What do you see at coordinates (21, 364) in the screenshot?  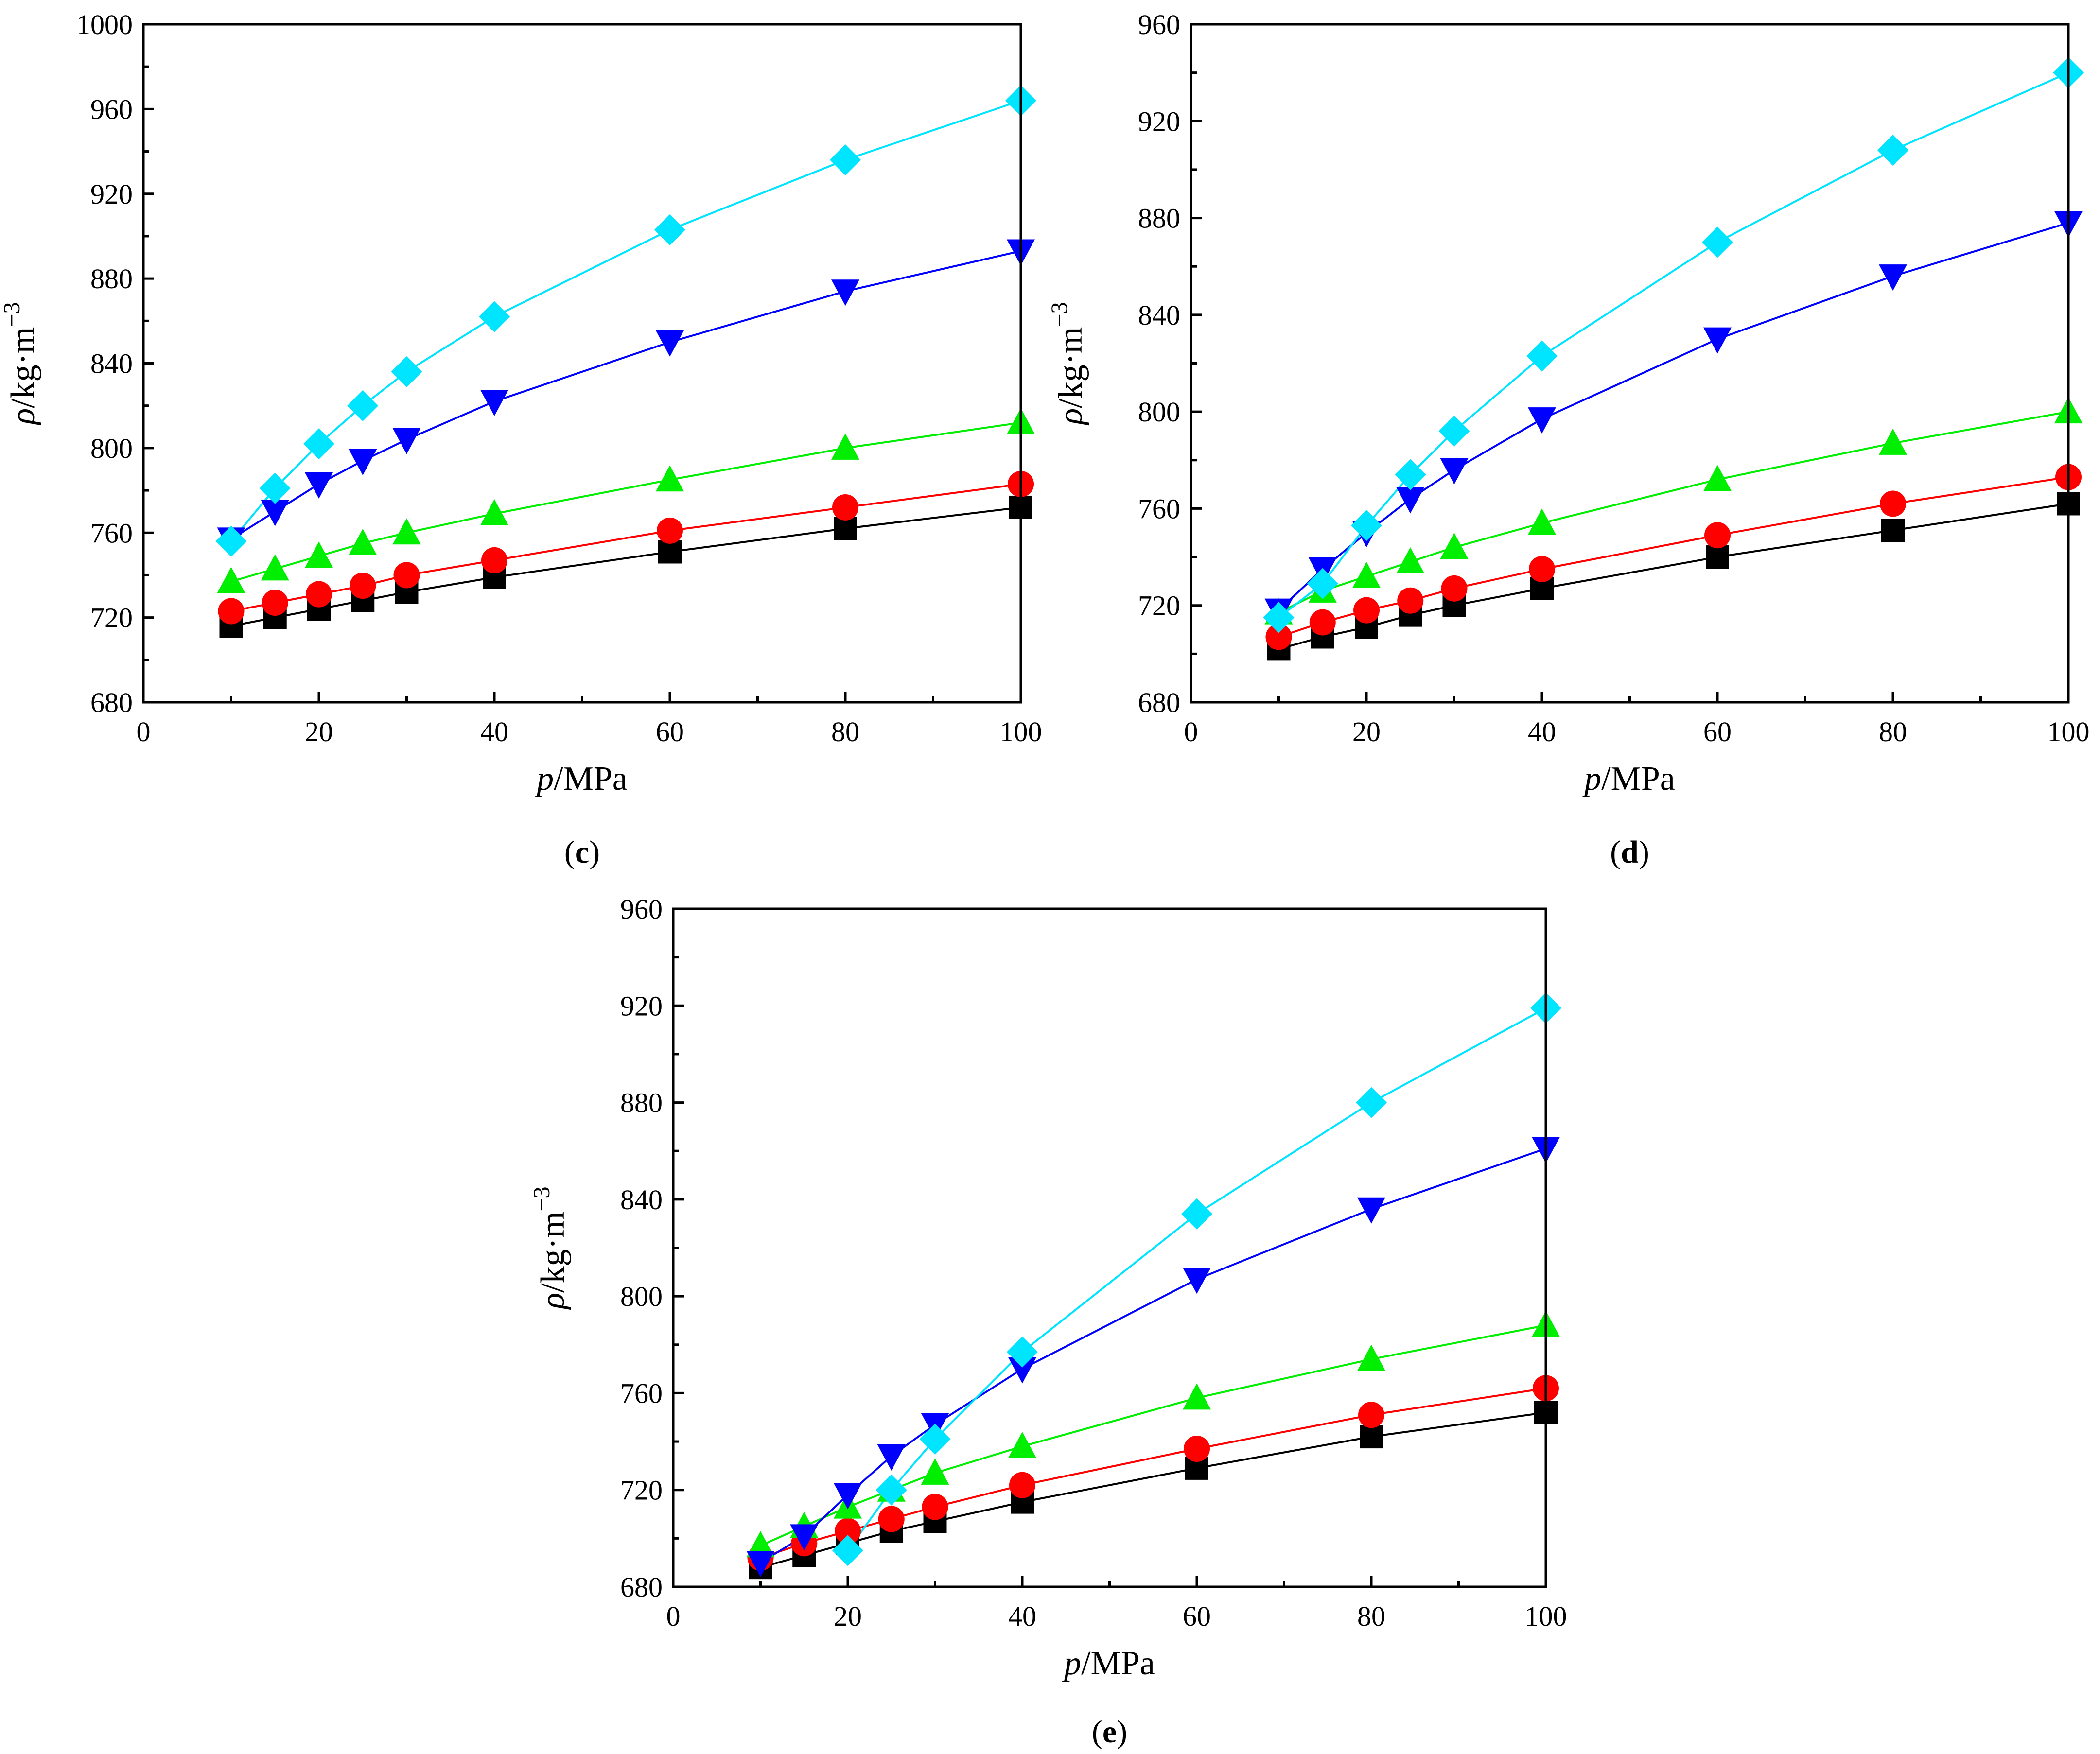 I see `y-axis-title: ρ/kg·m−3` at bounding box center [21, 364].